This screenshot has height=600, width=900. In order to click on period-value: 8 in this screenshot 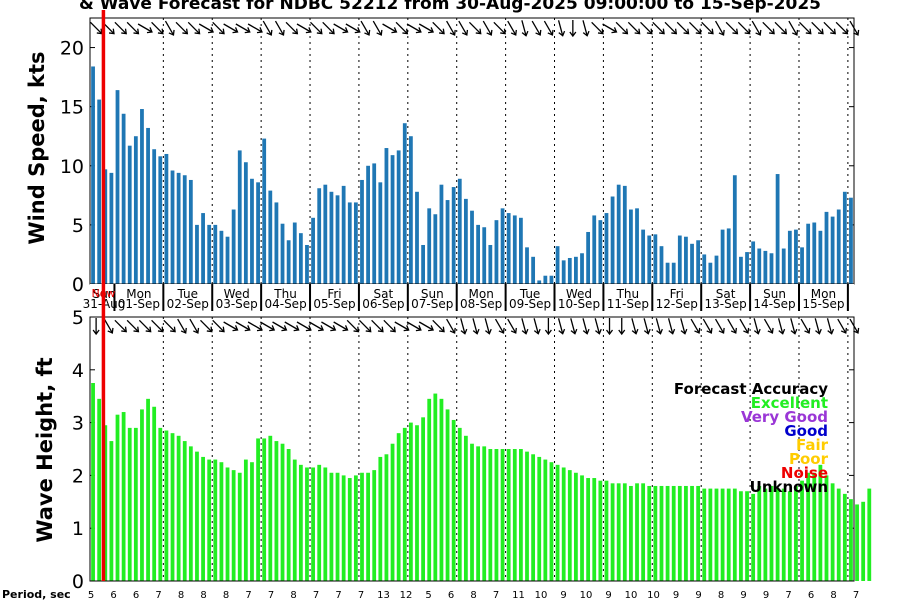, I will do `click(181, 595)`.